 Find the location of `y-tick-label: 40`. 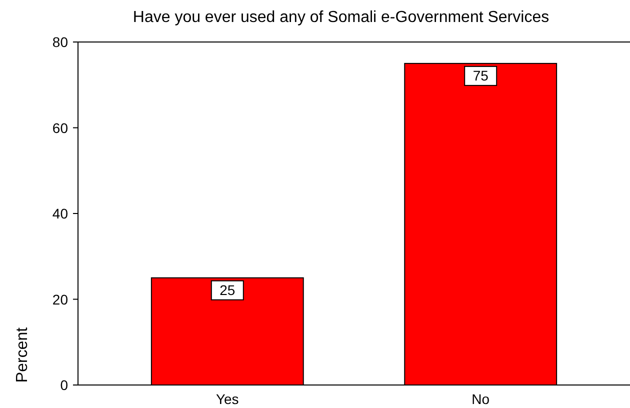

y-tick-label: 40 is located at coordinates (60, 214).